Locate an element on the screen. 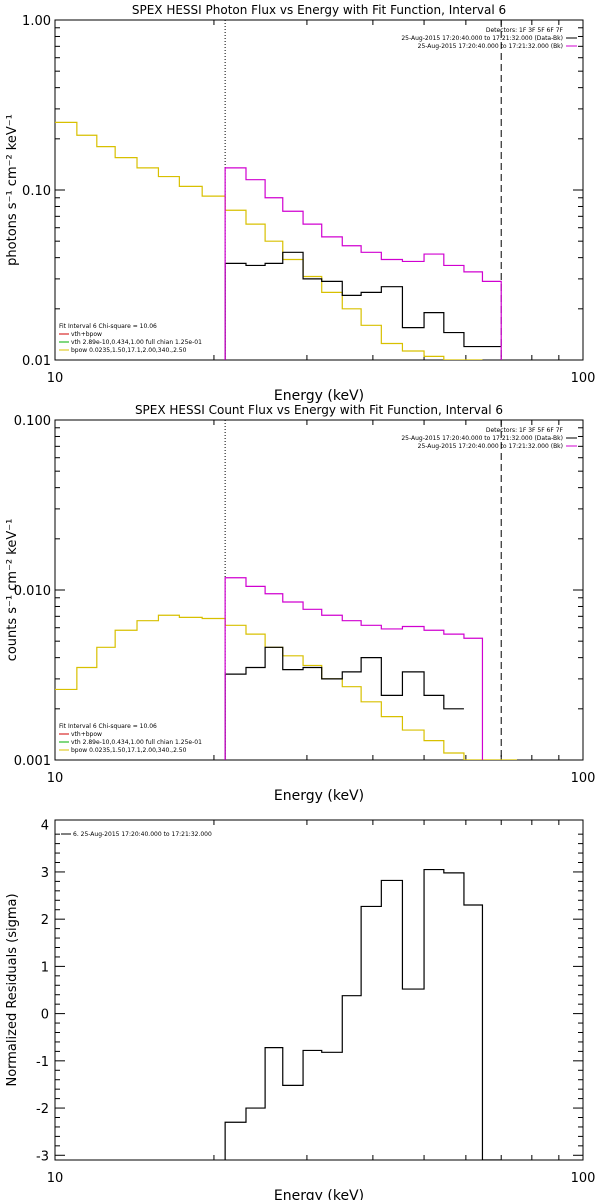 This screenshot has width=600, height=1200. y-tick-label: 2 is located at coordinates (45, 920).